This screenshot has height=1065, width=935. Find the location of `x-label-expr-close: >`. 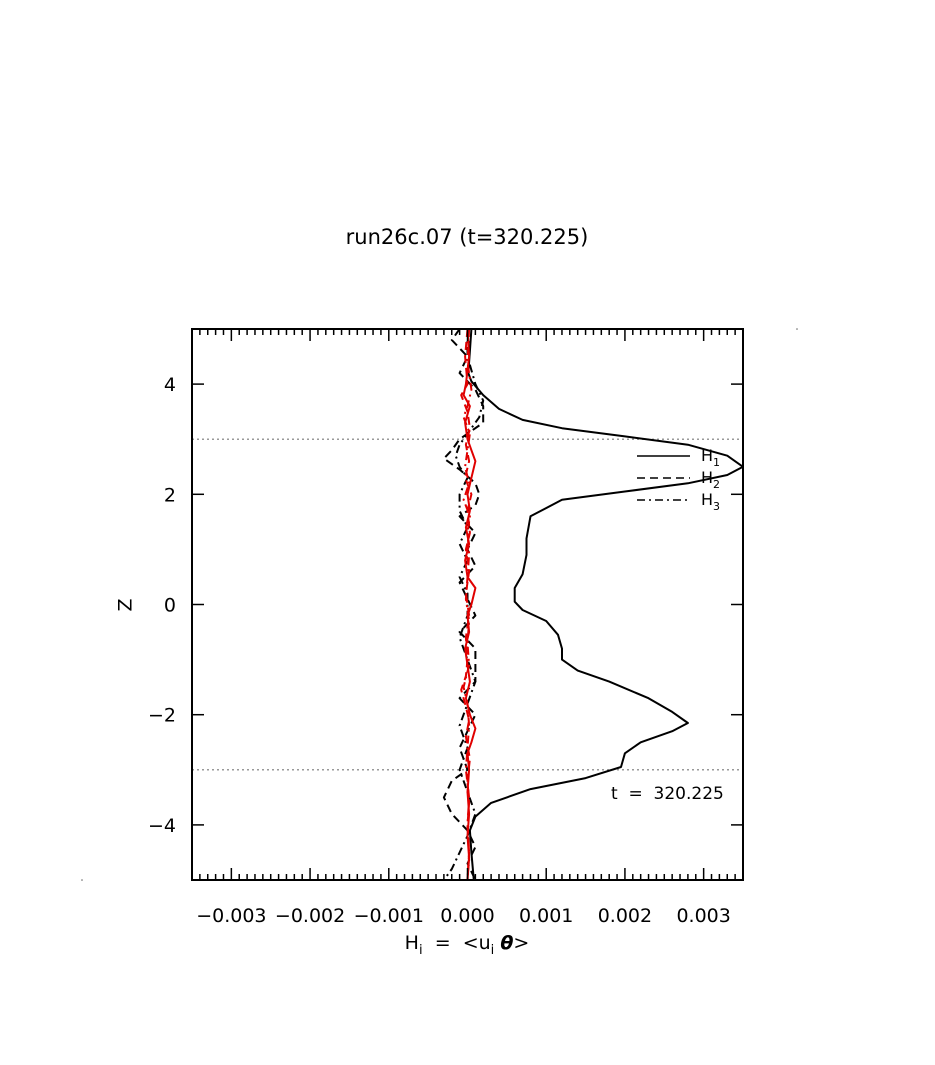

x-label-expr-close: > is located at coordinates (521, 943).